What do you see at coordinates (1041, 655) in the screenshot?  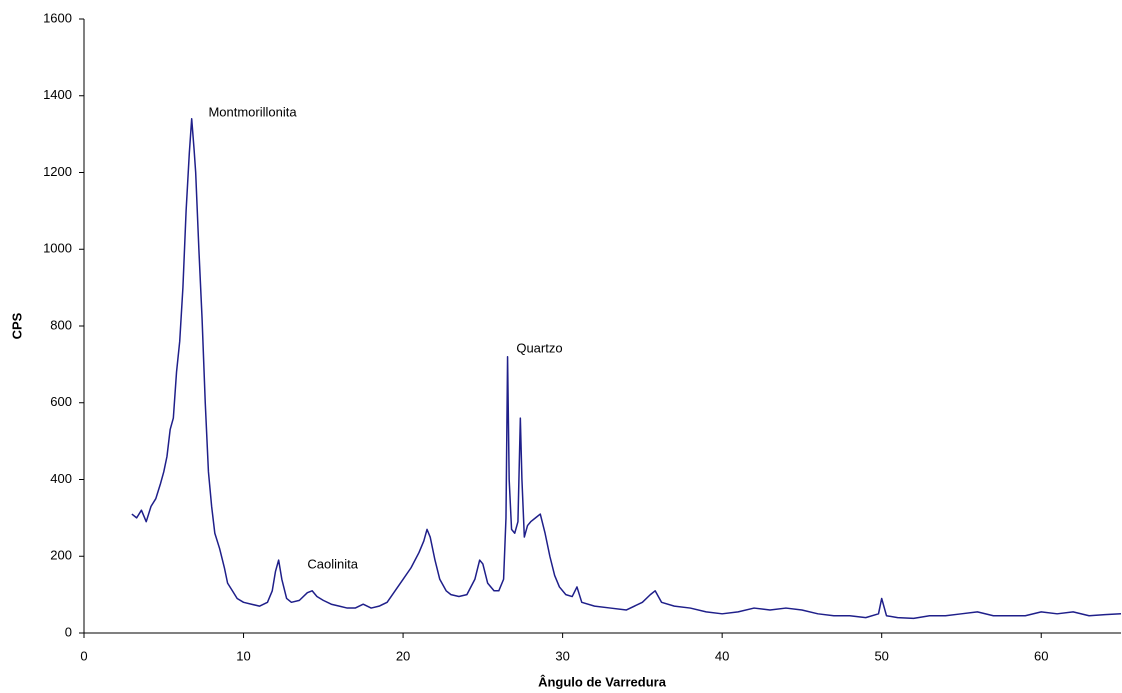 I see `x-tick-label: 60` at bounding box center [1041, 655].